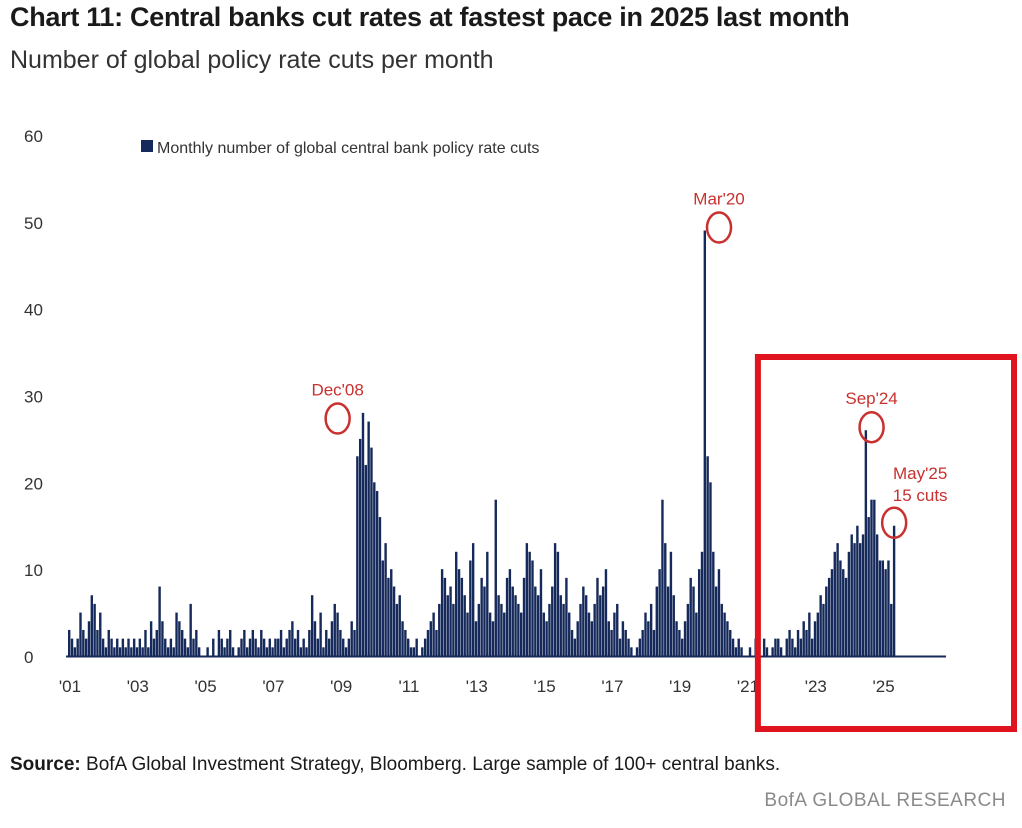 This screenshot has width=1022, height=828. What do you see at coordinates (33, 397) in the screenshot?
I see `y-axis: 0 10 20 30 40 50 60` at bounding box center [33, 397].